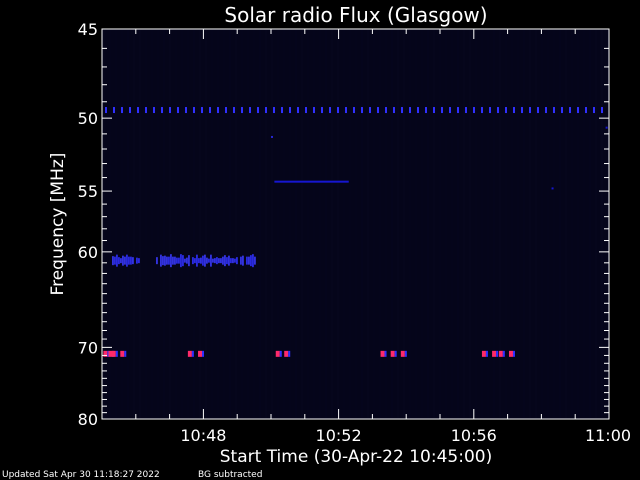 This screenshot has height=480, width=640. Describe the element at coordinates (88, 252) in the screenshot. I see `y-tick-label: 60` at that location.